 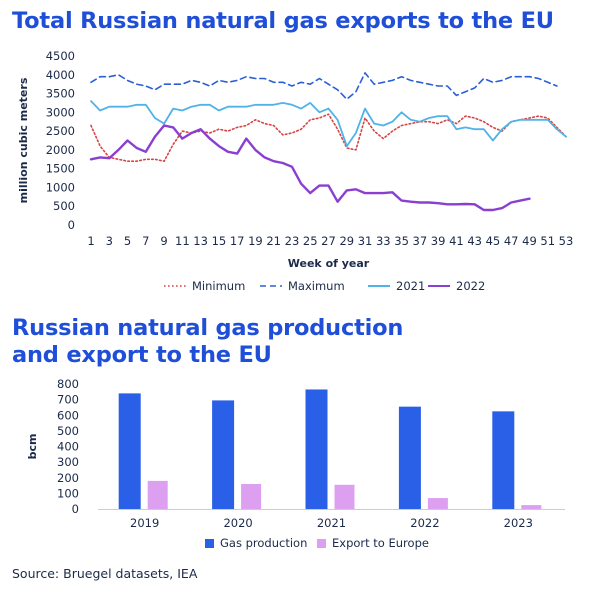 What do you see at coordinates (410, 286) in the screenshot?
I see `legend-label-2021: 2021` at bounding box center [410, 286].